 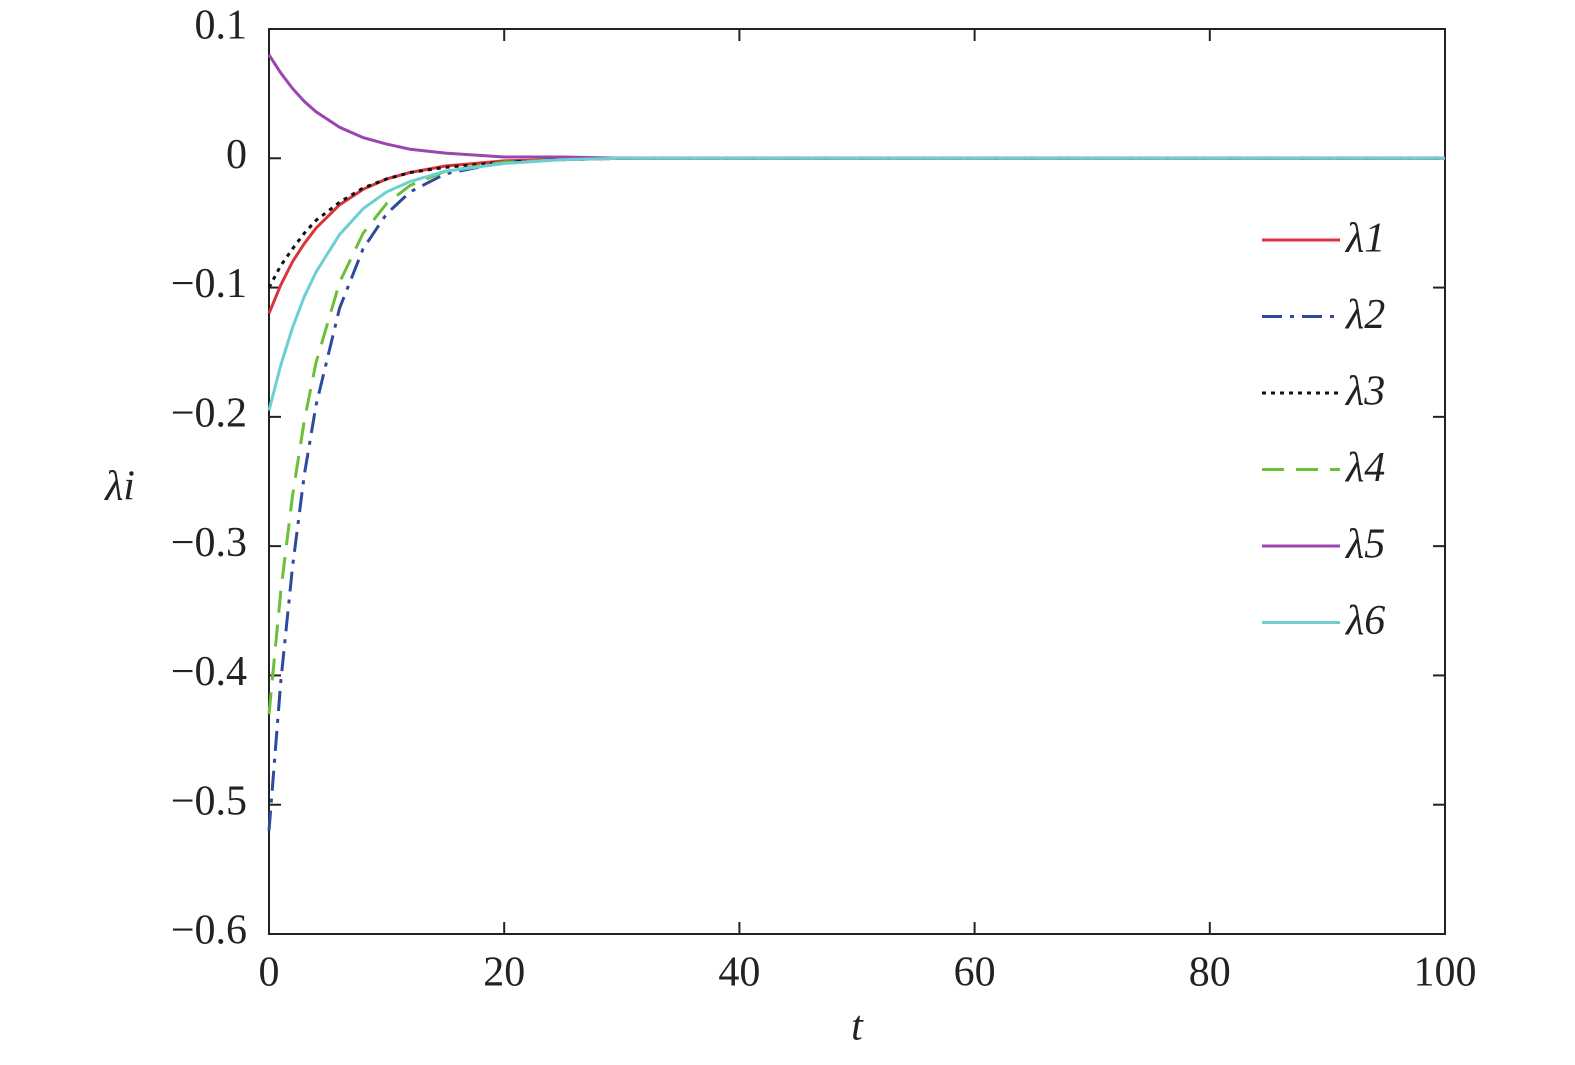 What do you see at coordinates (1364, 315) in the screenshot?
I see `legend-label: λ2` at bounding box center [1364, 315].